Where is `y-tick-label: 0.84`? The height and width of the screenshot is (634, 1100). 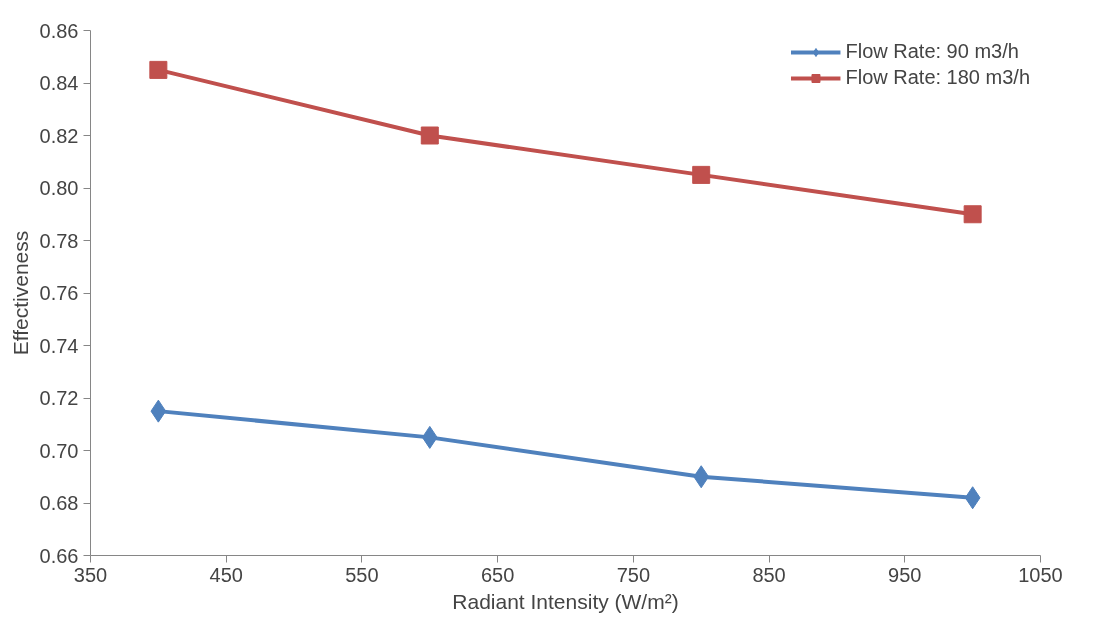
y-tick-label: 0.84 is located at coordinates (59, 83).